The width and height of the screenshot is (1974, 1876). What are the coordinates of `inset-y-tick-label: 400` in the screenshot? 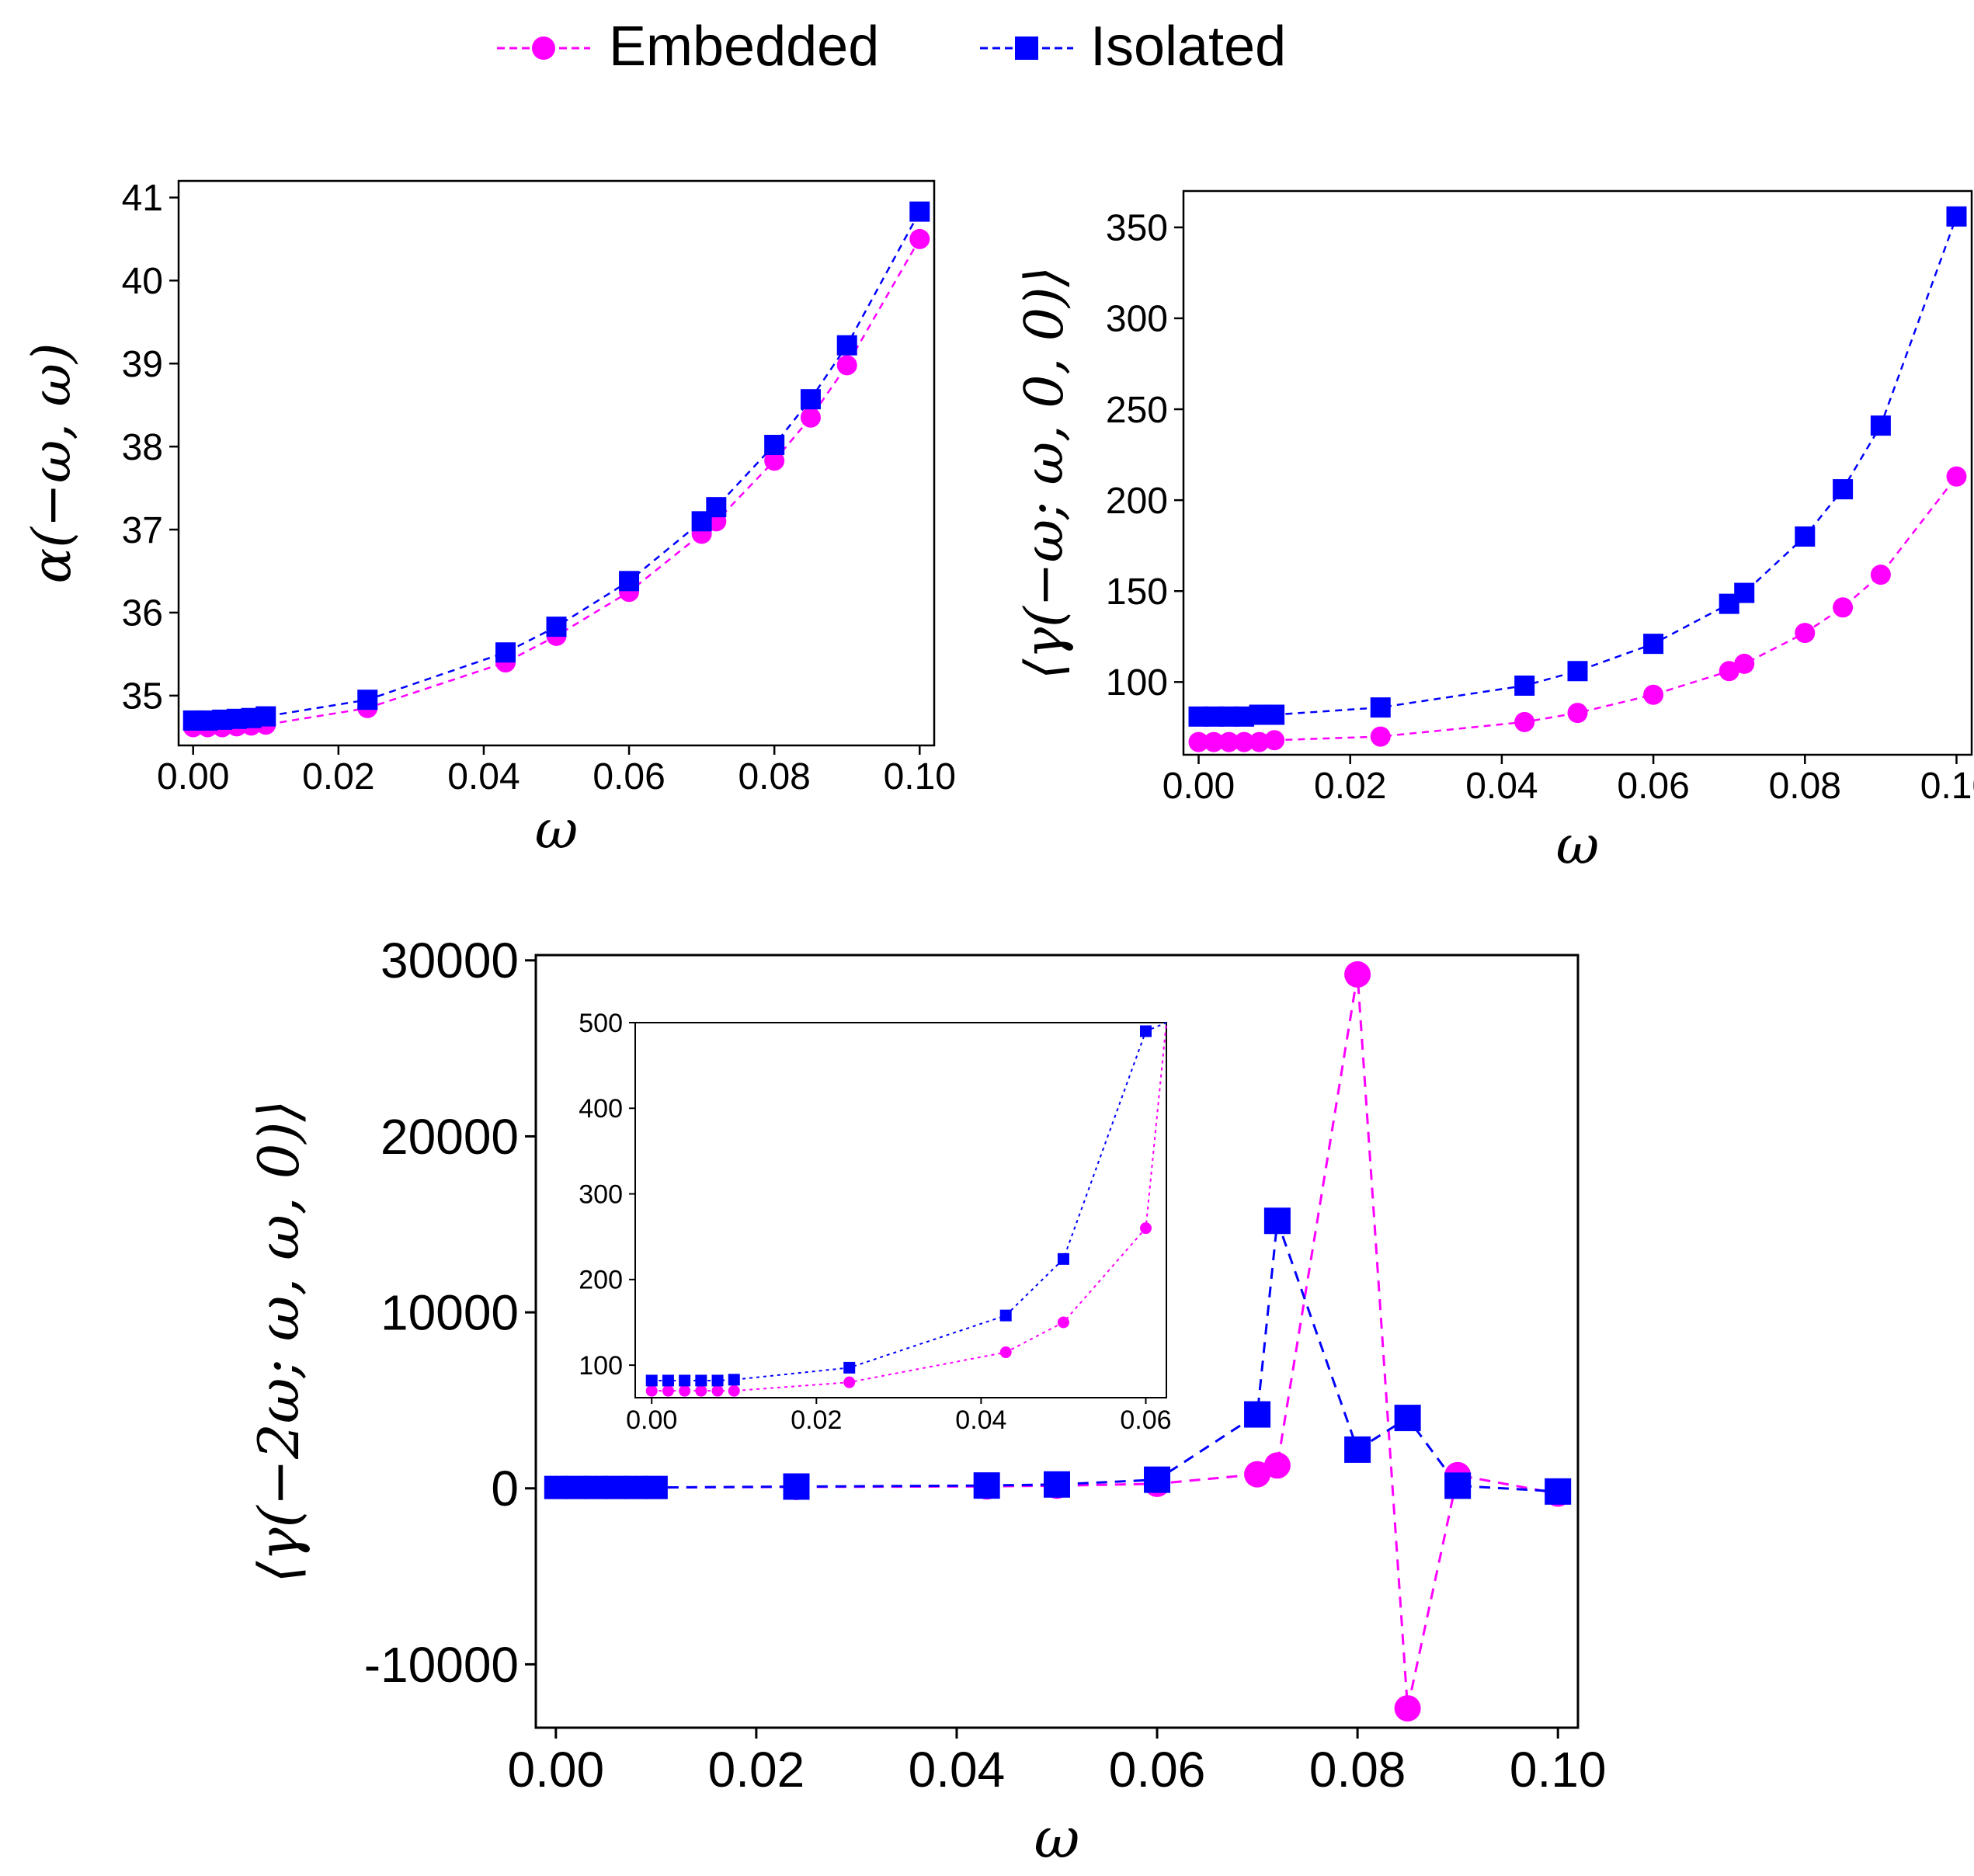 It's located at (601, 1109).